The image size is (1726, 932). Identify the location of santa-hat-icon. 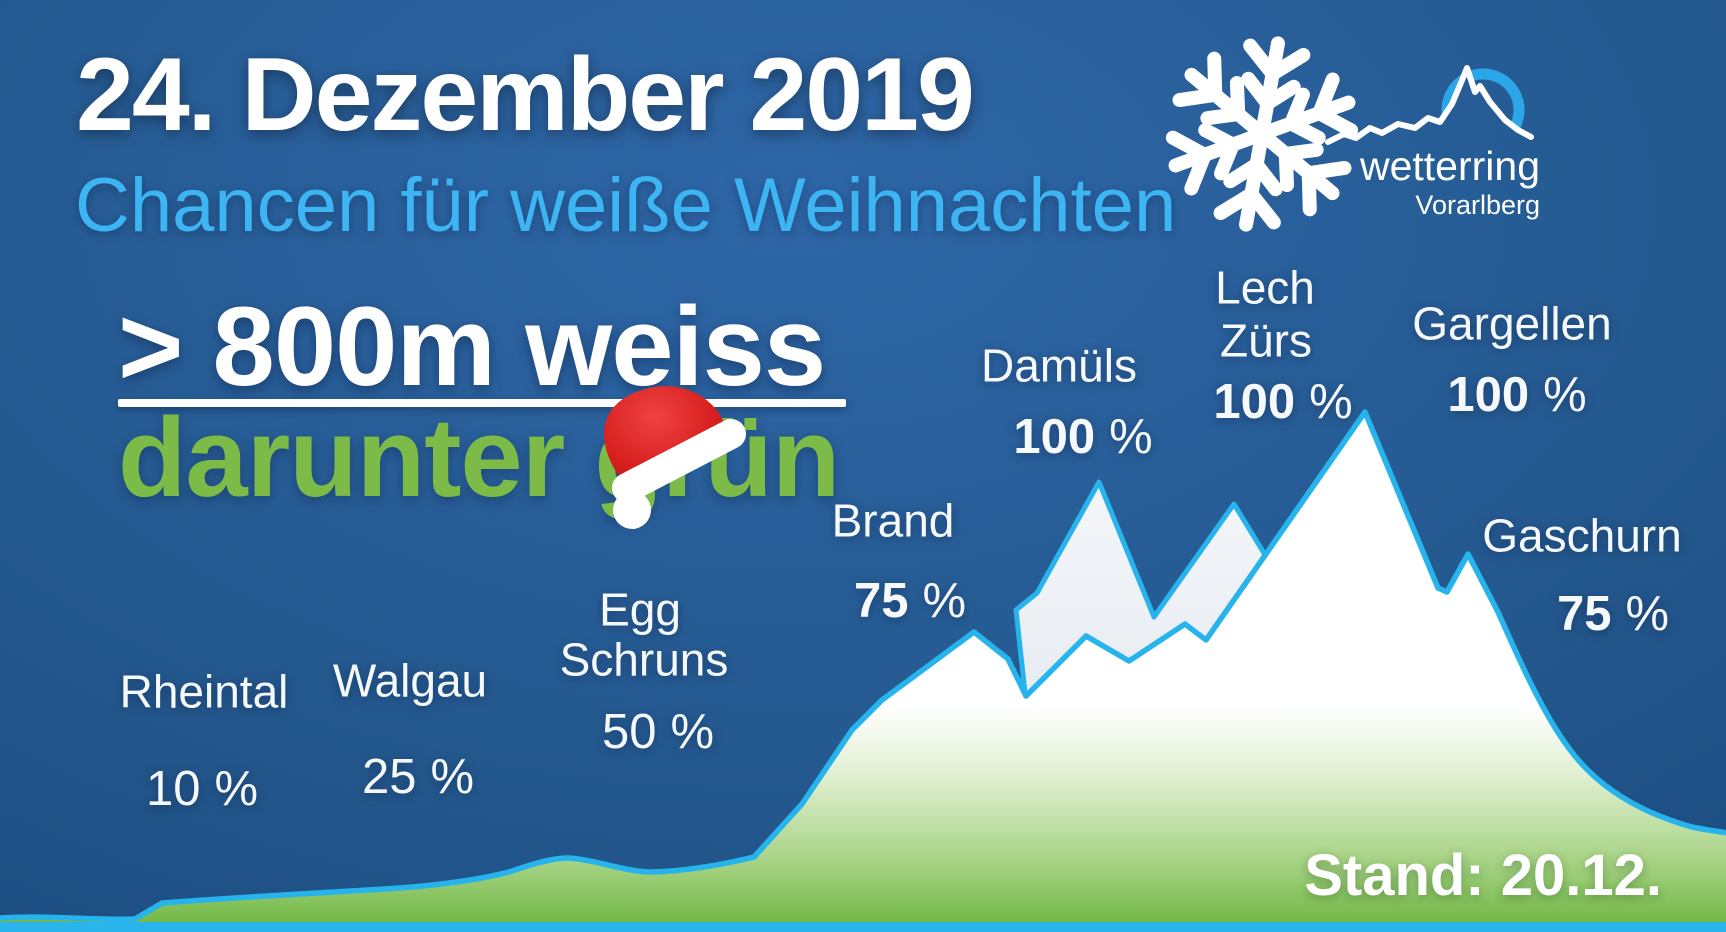
(674, 457).